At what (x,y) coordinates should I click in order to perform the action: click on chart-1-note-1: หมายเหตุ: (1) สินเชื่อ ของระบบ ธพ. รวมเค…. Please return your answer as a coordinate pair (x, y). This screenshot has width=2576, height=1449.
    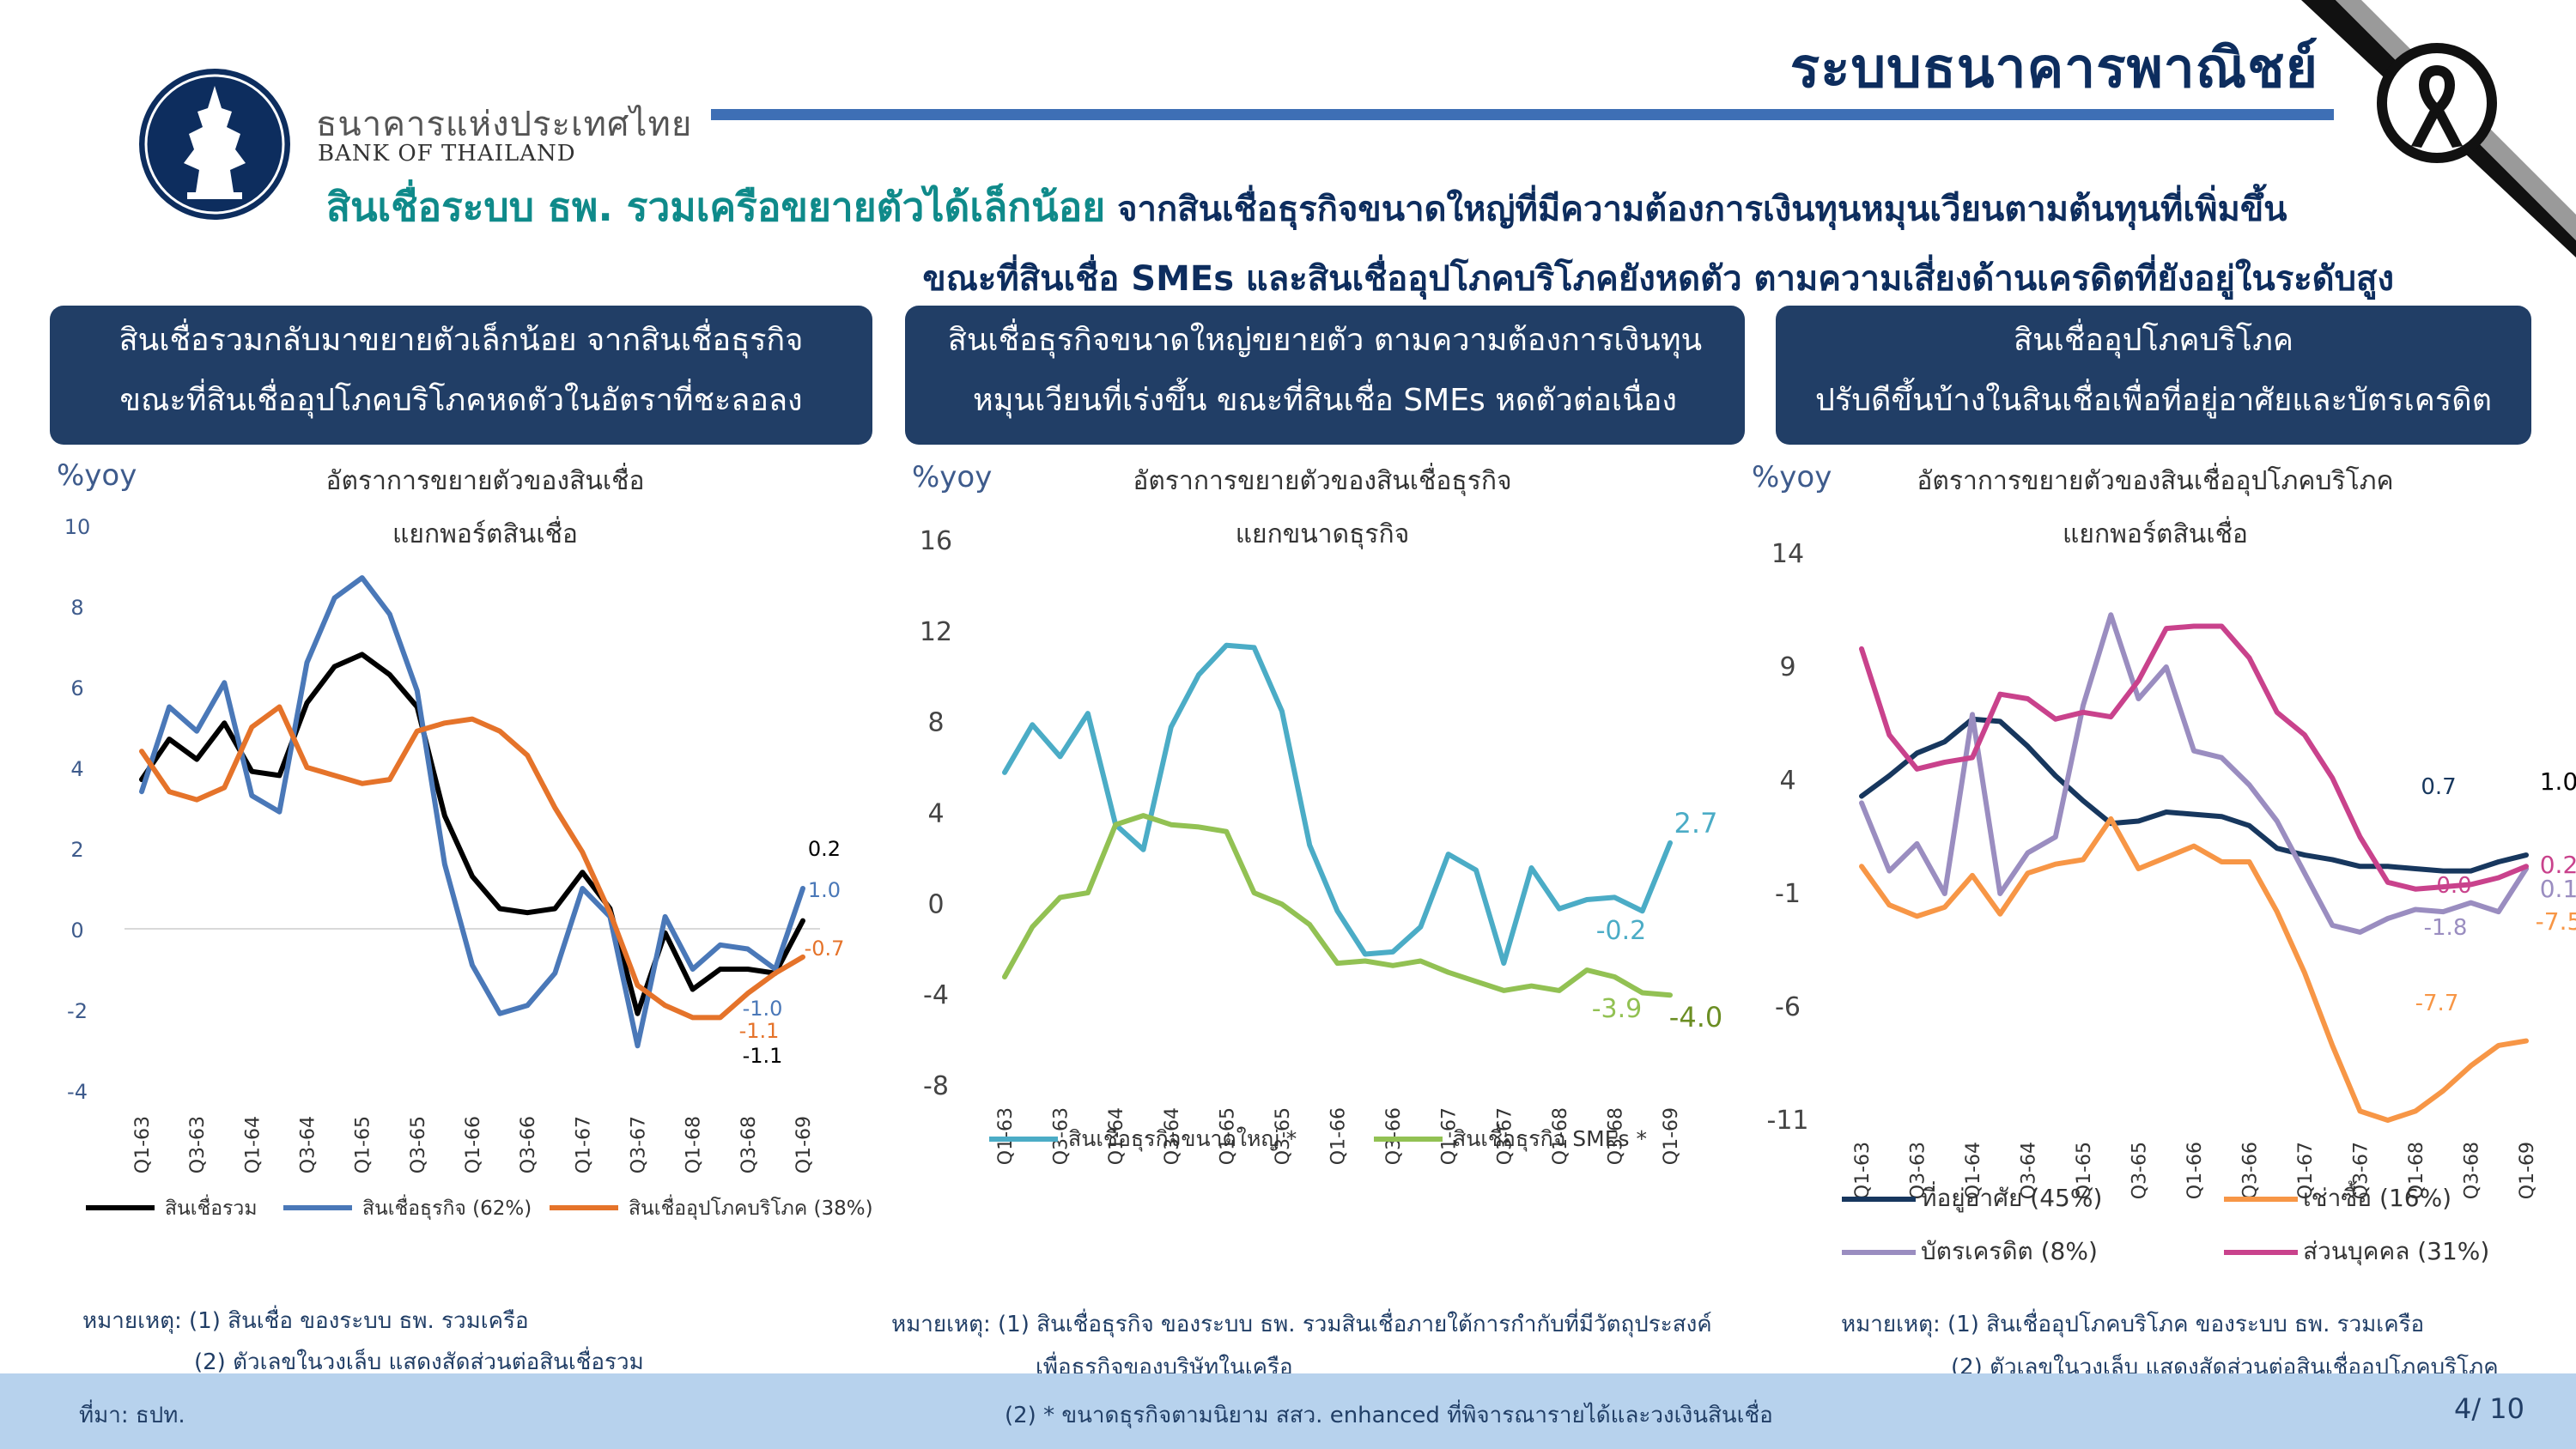
    Looking at the image, I should click on (305, 1321).